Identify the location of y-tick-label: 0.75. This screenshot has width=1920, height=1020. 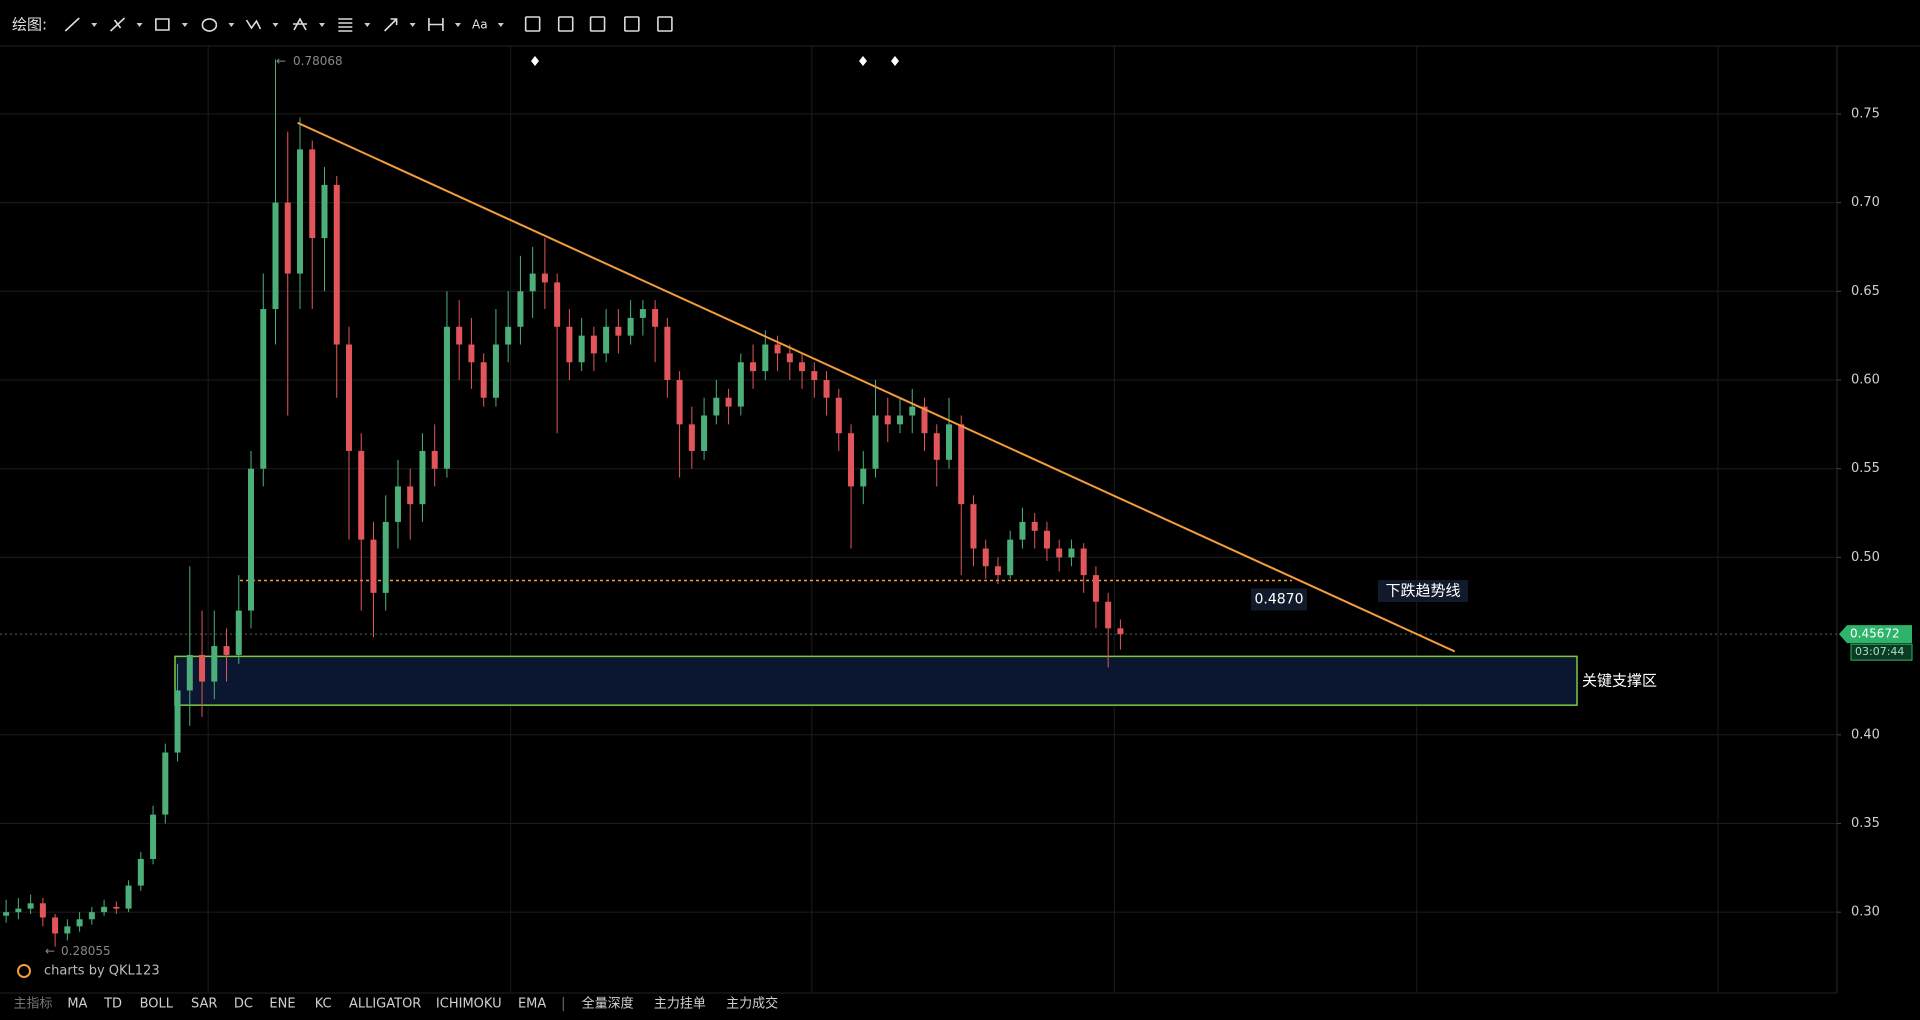
(1865, 113).